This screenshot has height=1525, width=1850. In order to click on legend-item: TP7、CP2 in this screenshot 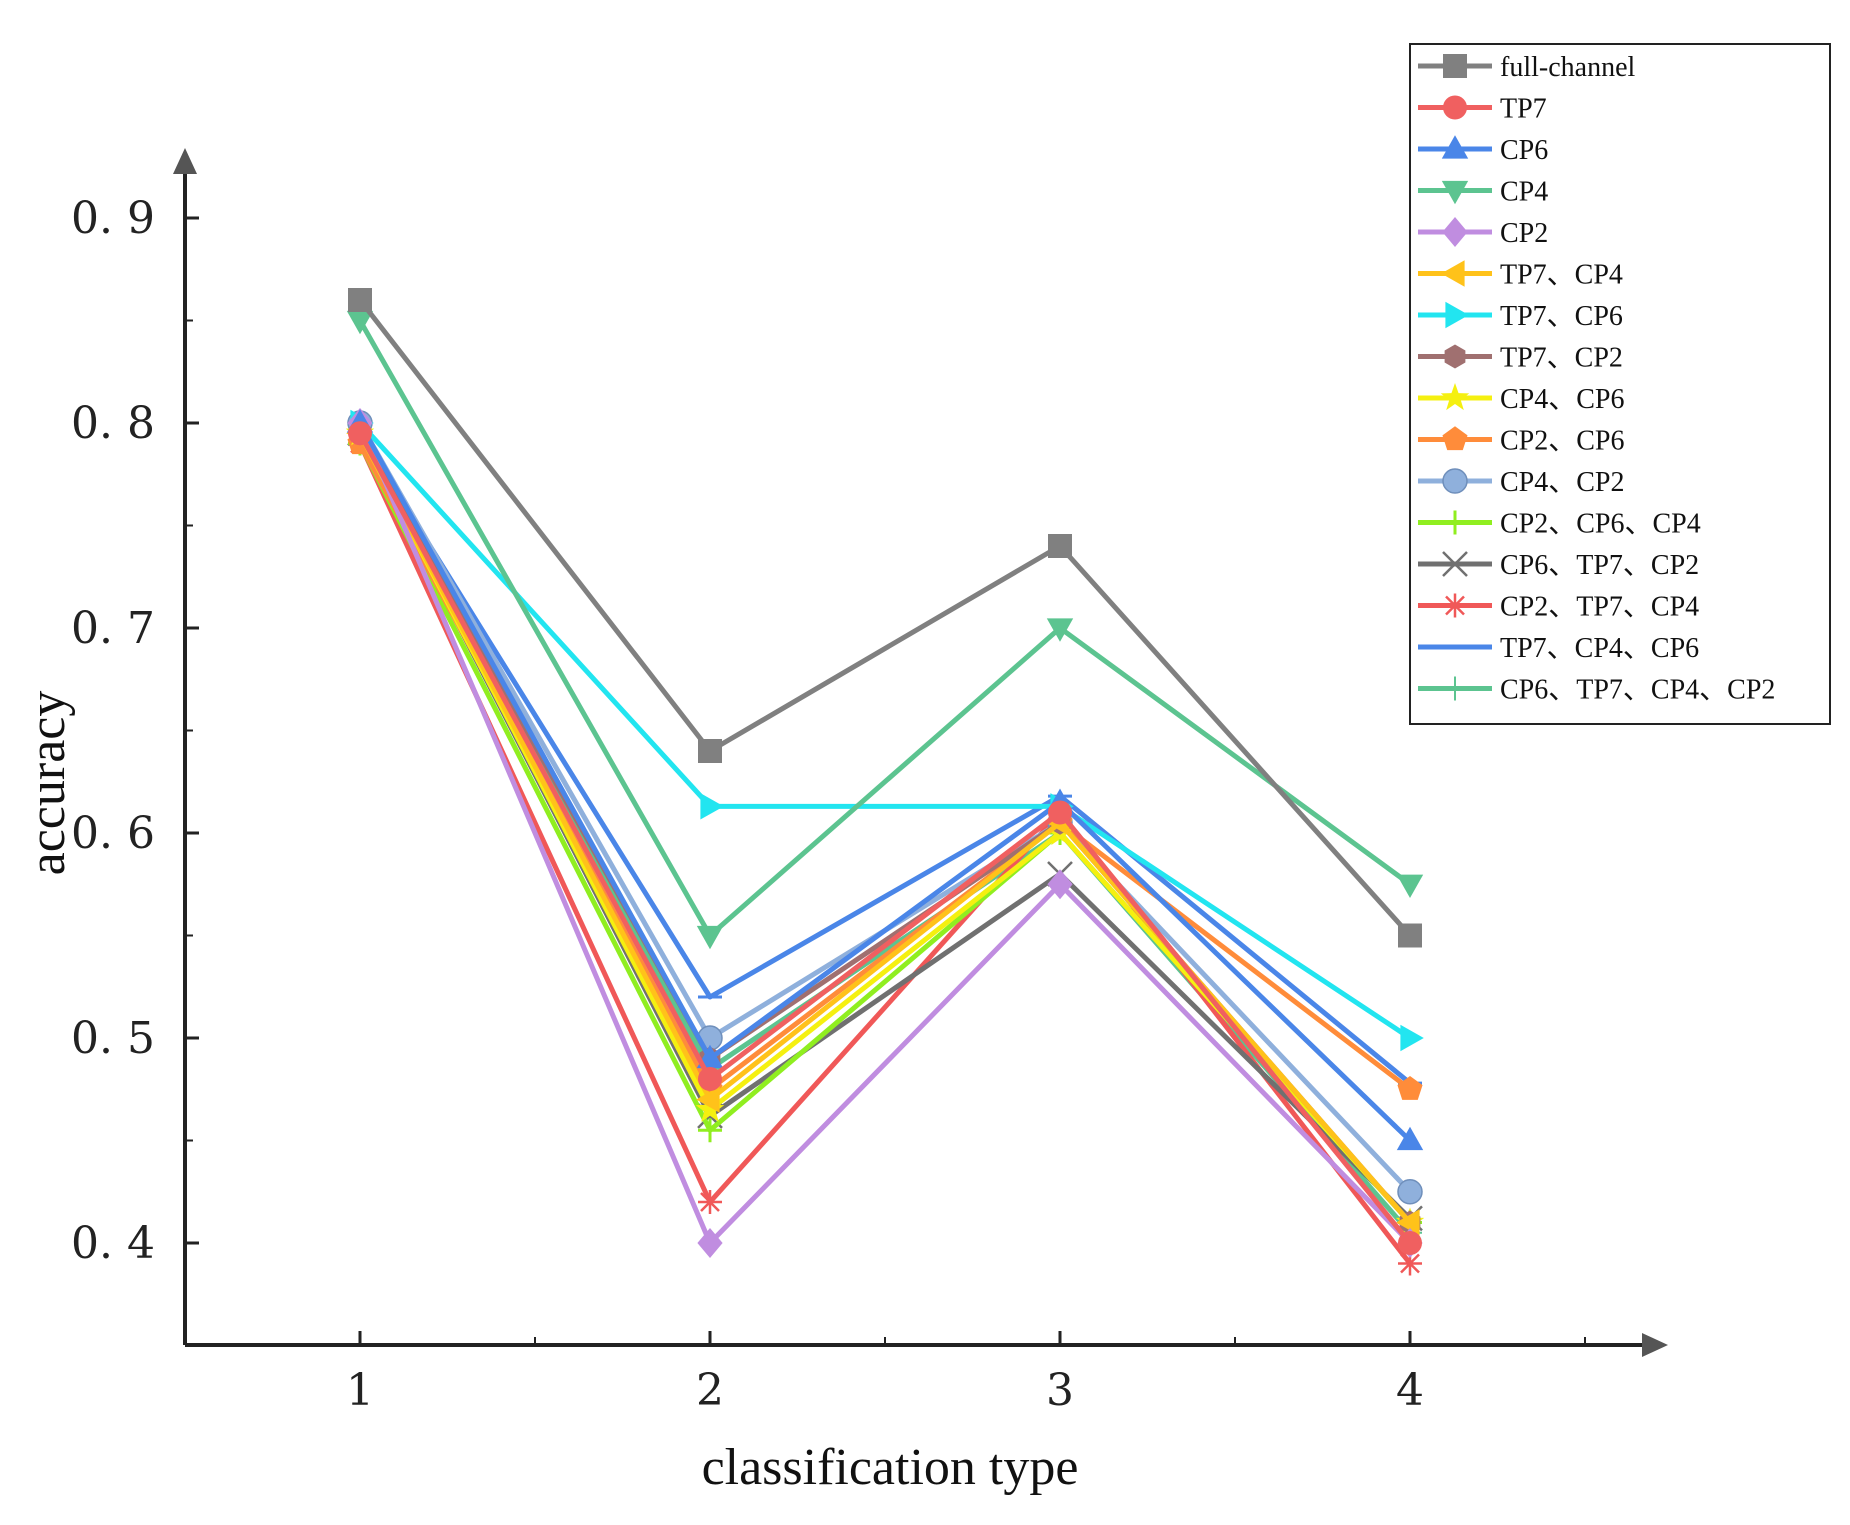, I will do `click(1520, 358)`.